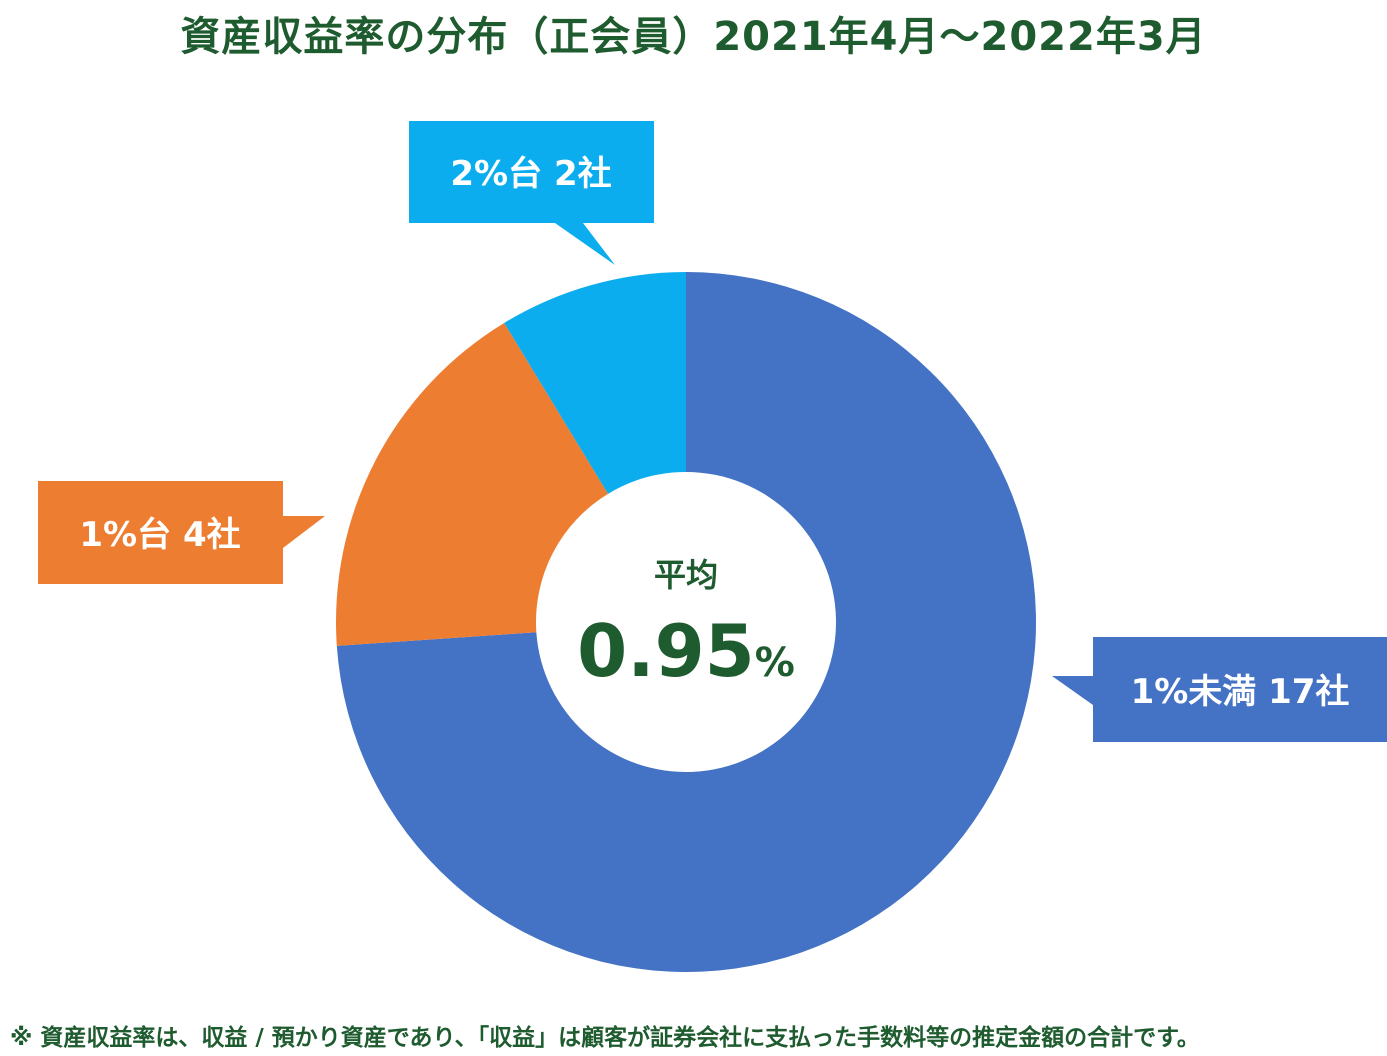 The width and height of the screenshot is (1387, 1056). I want to click on center-caption: 平均, so click(686, 575).